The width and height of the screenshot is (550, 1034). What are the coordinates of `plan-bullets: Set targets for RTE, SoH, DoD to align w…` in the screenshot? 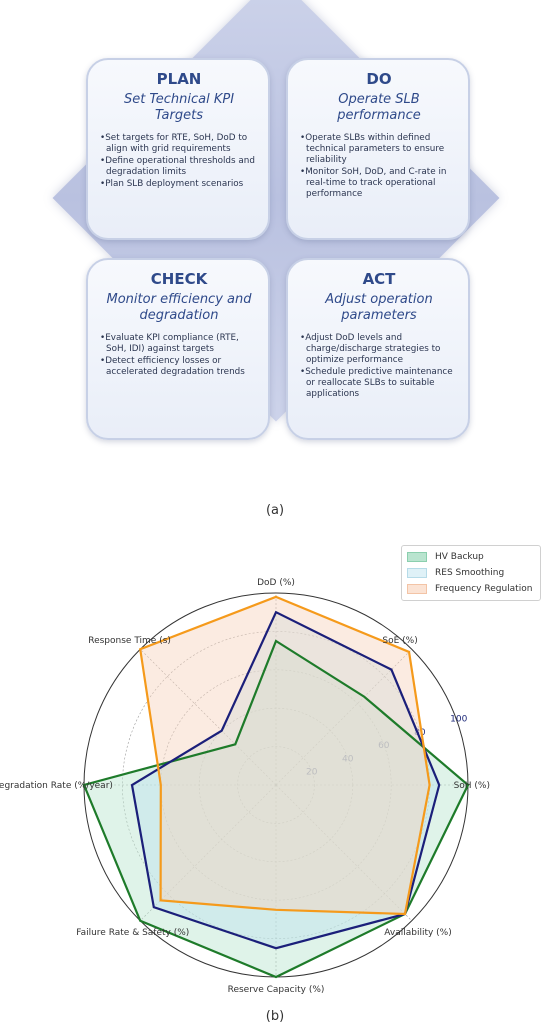 It's located at (179, 161).